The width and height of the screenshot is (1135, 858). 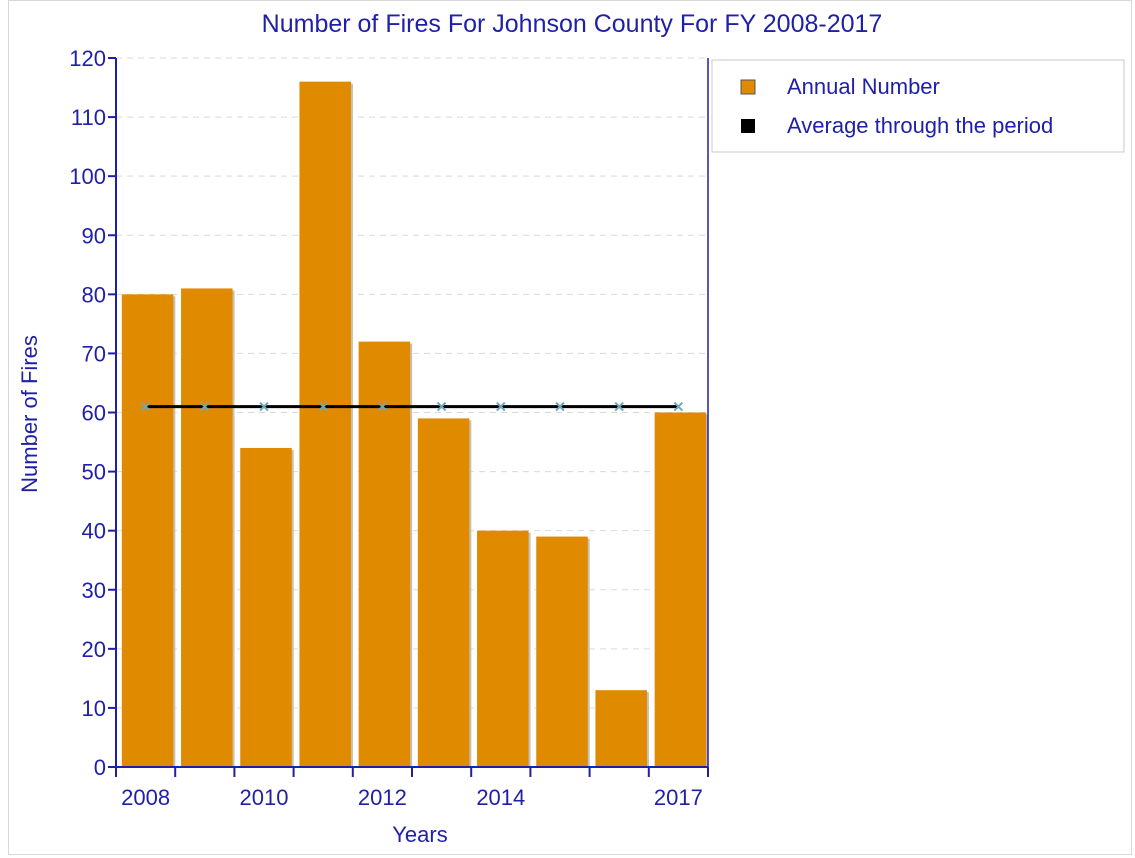 I want to click on bar-2015, so click(x=562, y=651).